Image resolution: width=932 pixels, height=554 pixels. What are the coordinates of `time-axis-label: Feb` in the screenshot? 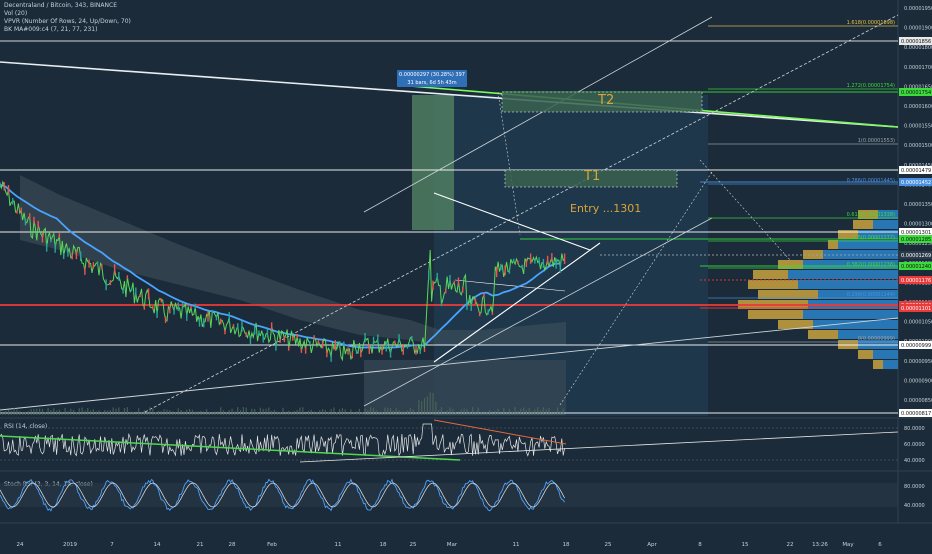 It's located at (272, 545).